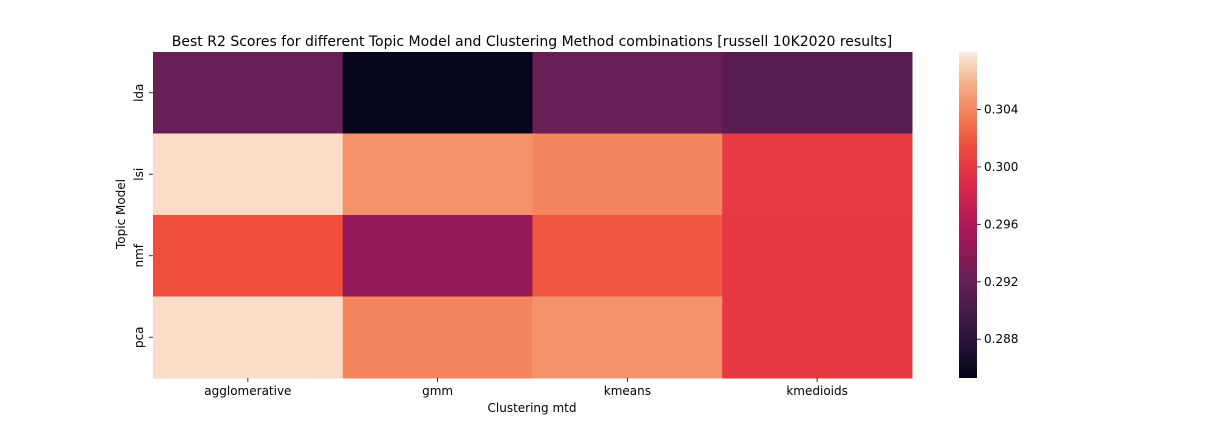 The width and height of the screenshot is (1224, 432). What do you see at coordinates (1001, 339) in the screenshot?
I see `colorbar-tick-label: 0.288` at bounding box center [1001, 339].